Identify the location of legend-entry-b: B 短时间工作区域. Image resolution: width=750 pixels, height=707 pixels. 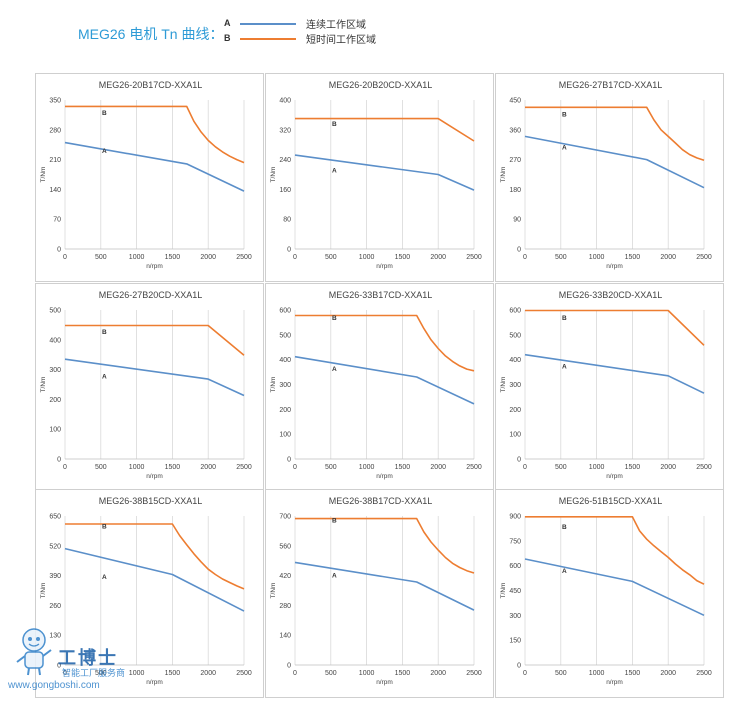
(300, 38).